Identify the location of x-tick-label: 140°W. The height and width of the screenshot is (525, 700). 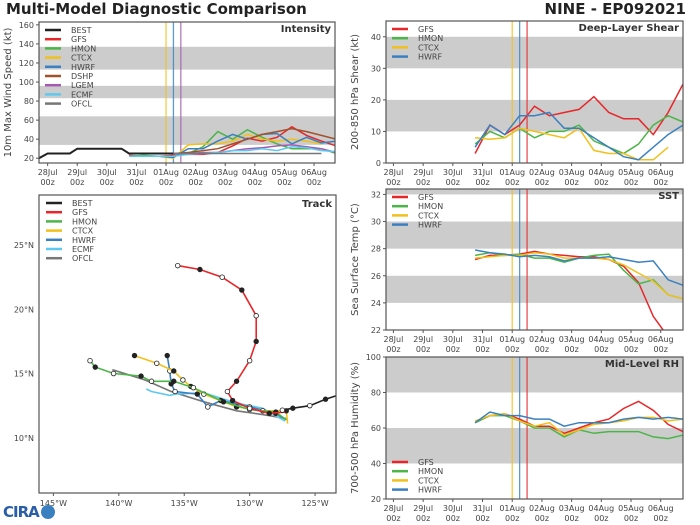
(118, 503).